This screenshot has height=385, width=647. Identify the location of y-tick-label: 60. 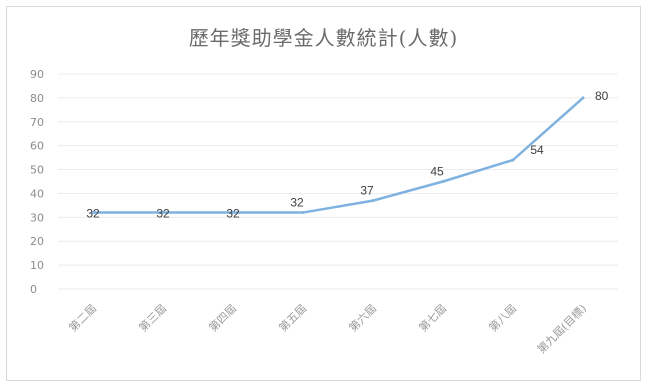
(37, 146).